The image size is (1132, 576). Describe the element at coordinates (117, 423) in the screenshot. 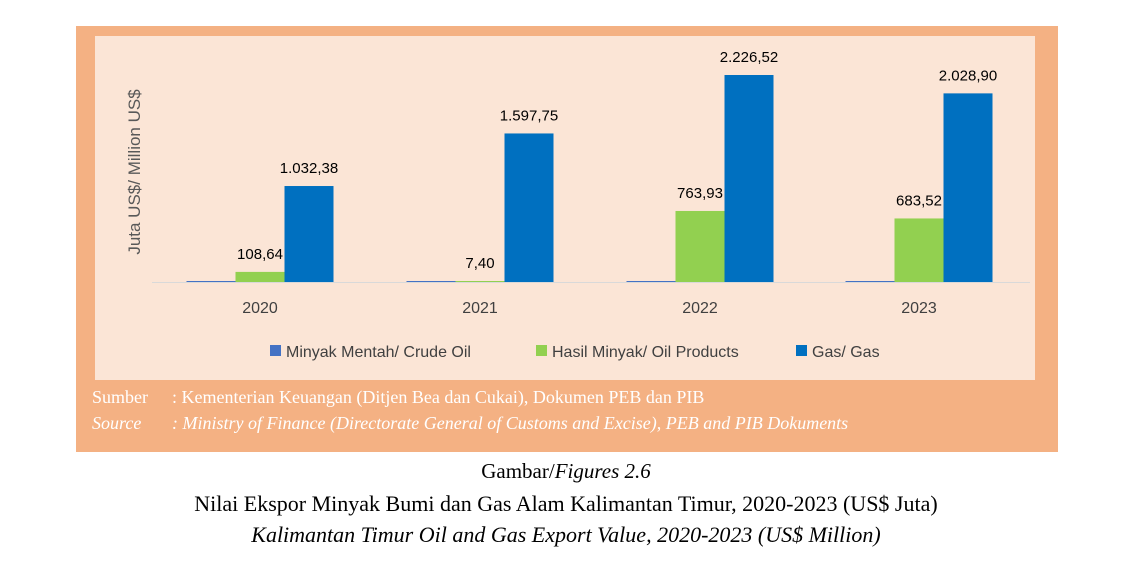

I see `source-label-en: Source` at that location.